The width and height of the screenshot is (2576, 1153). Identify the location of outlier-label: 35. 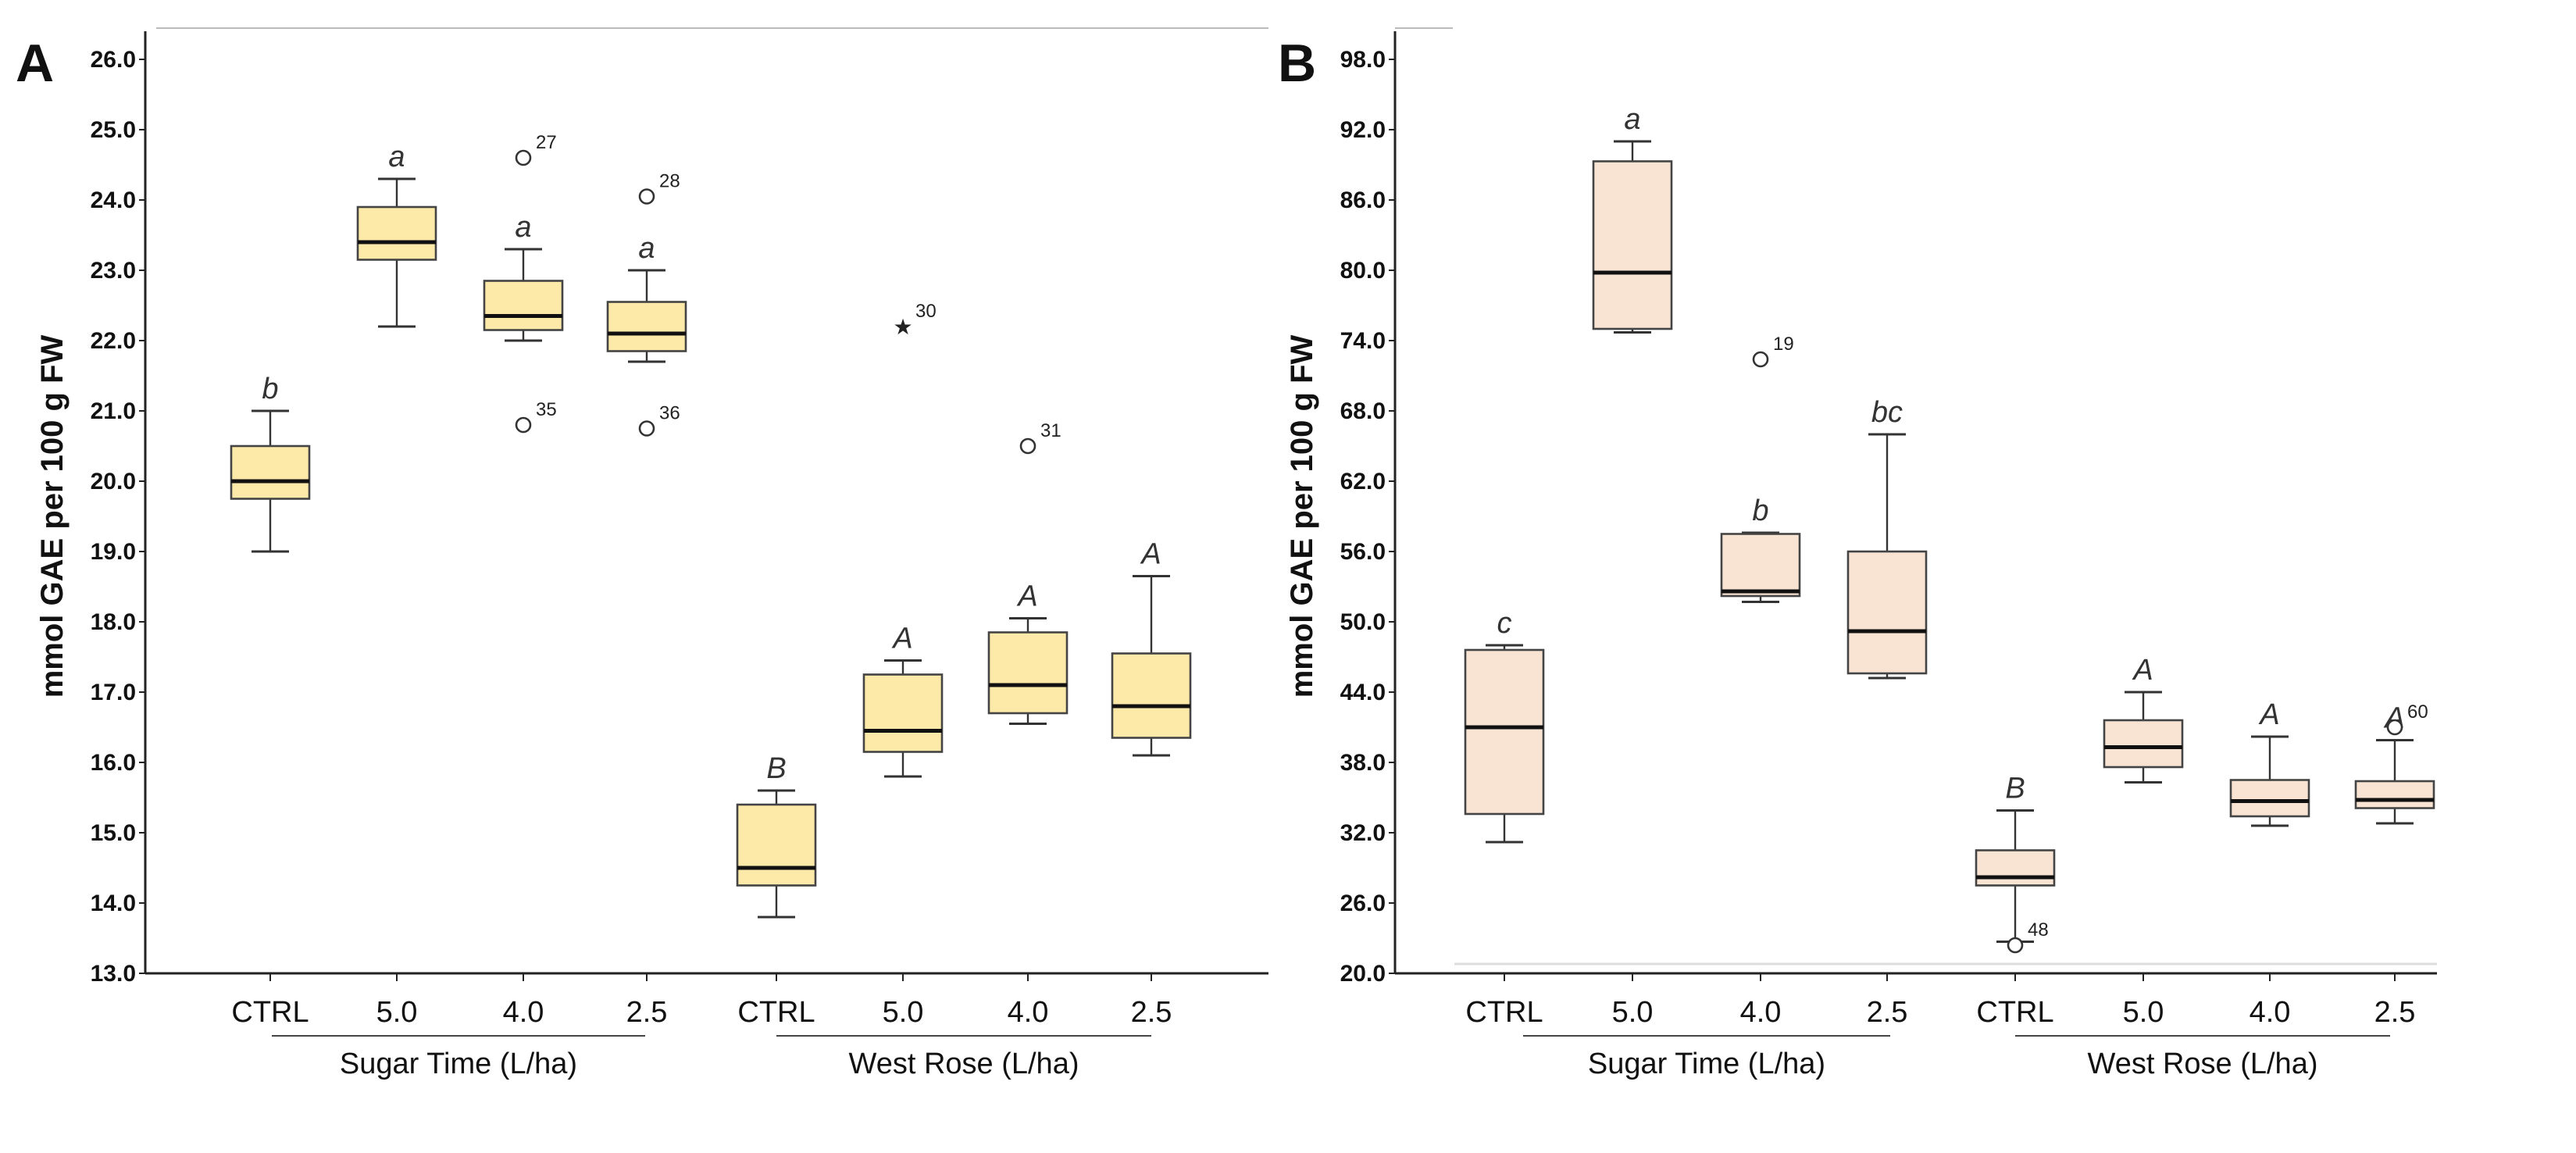
(546, 410).